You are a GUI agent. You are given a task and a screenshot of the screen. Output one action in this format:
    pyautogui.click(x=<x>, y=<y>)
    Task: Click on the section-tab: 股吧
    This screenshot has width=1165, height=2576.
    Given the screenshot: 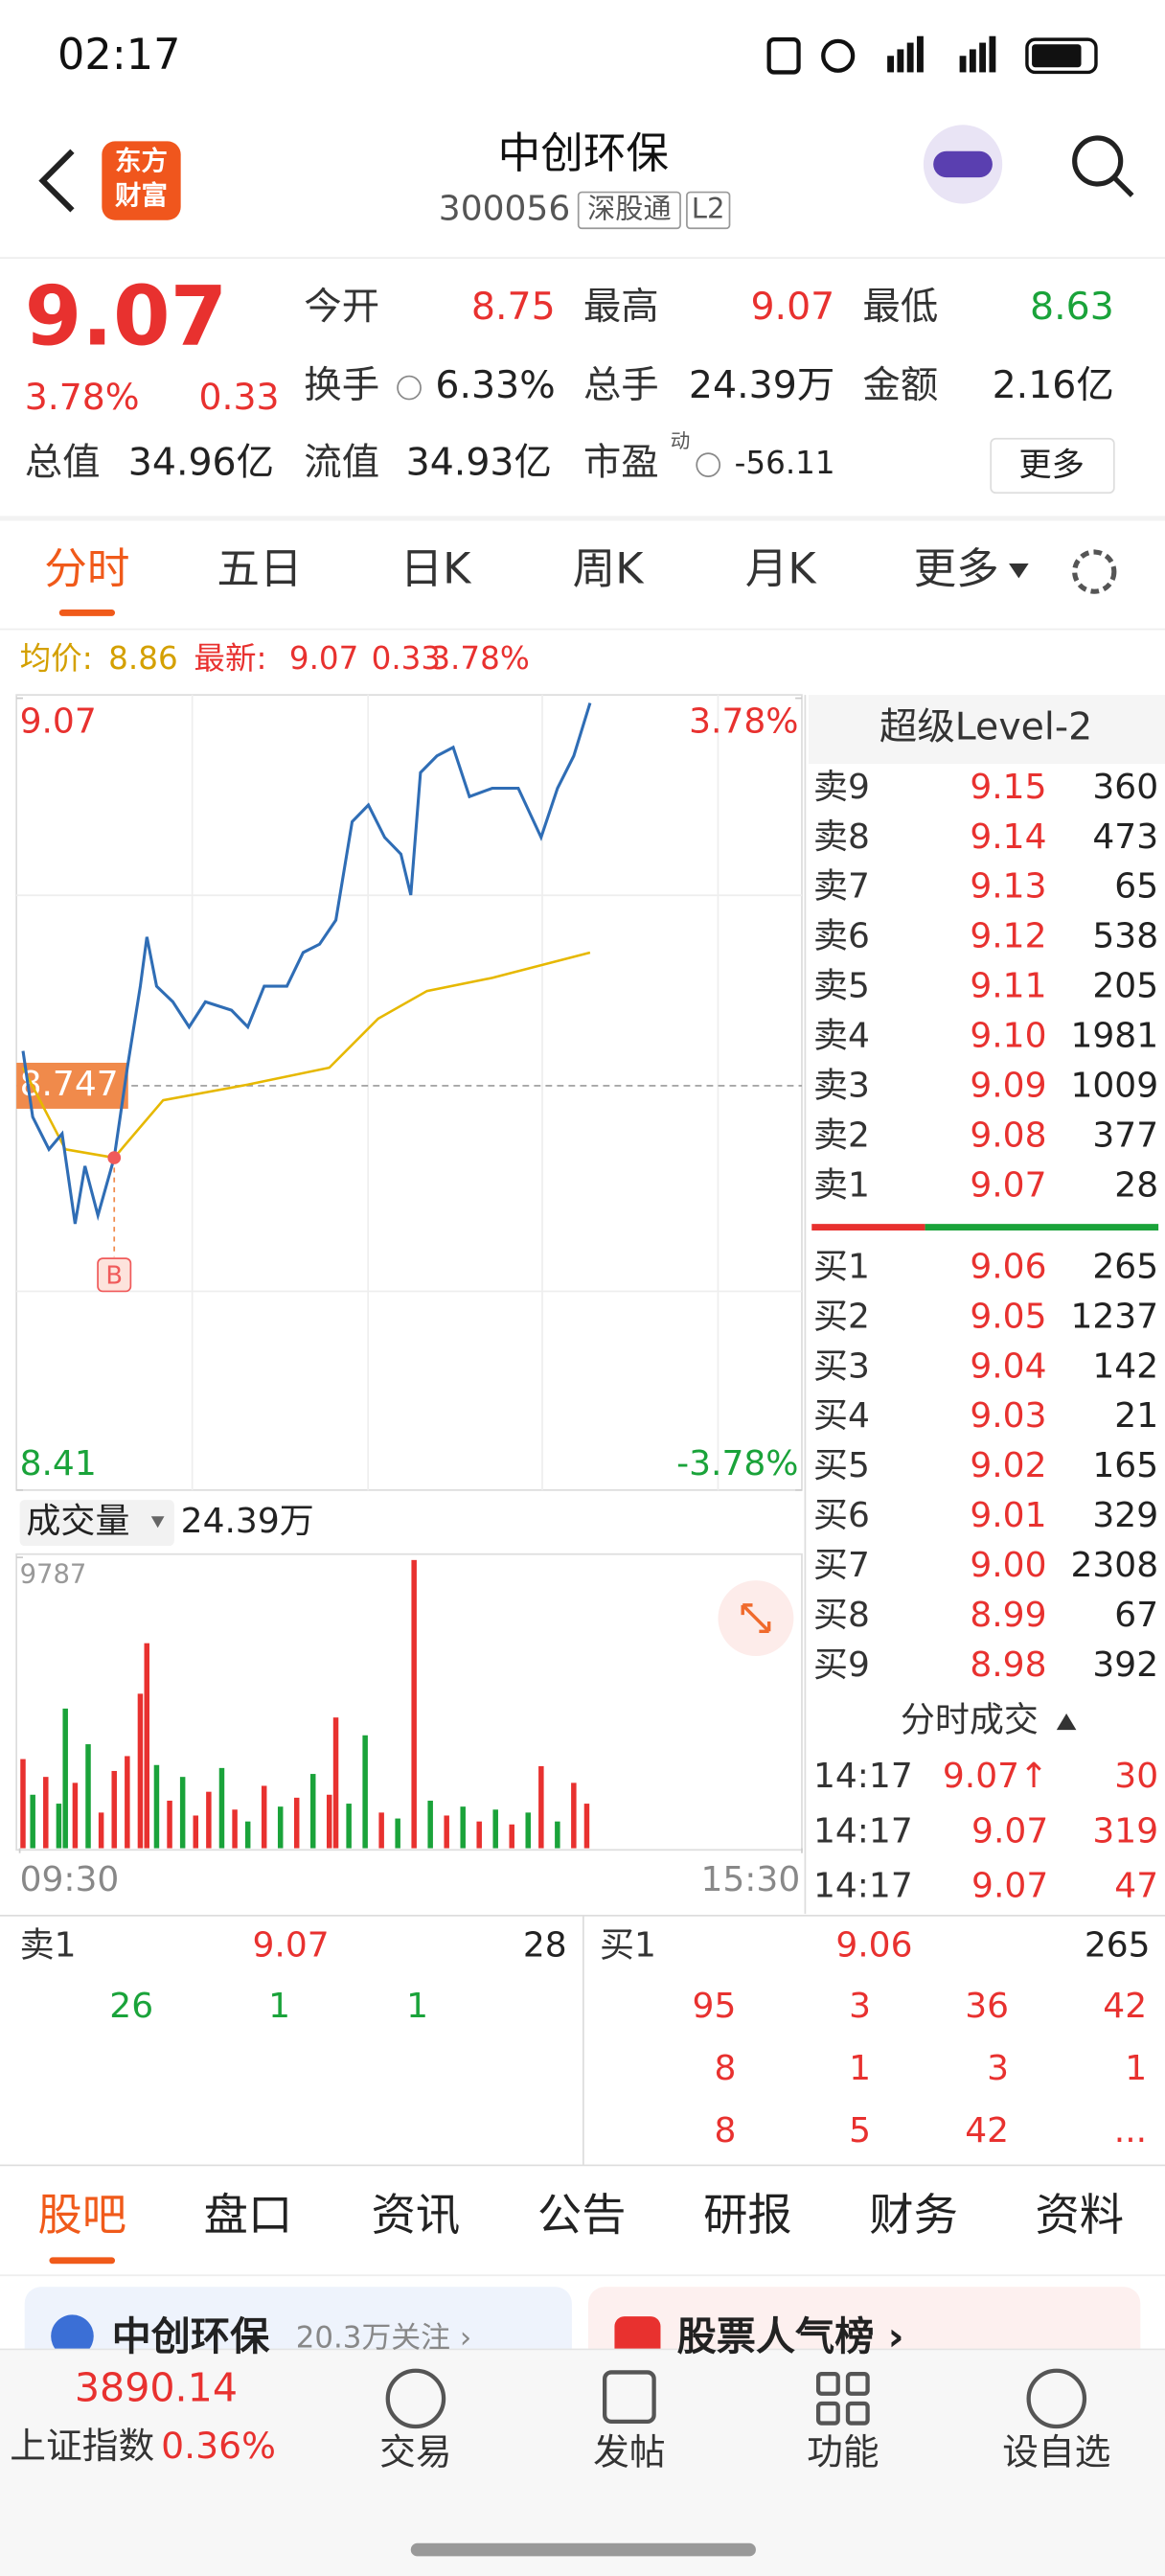 What is the action you would take?
    pyautogui.click(x=82, y=2215)
    